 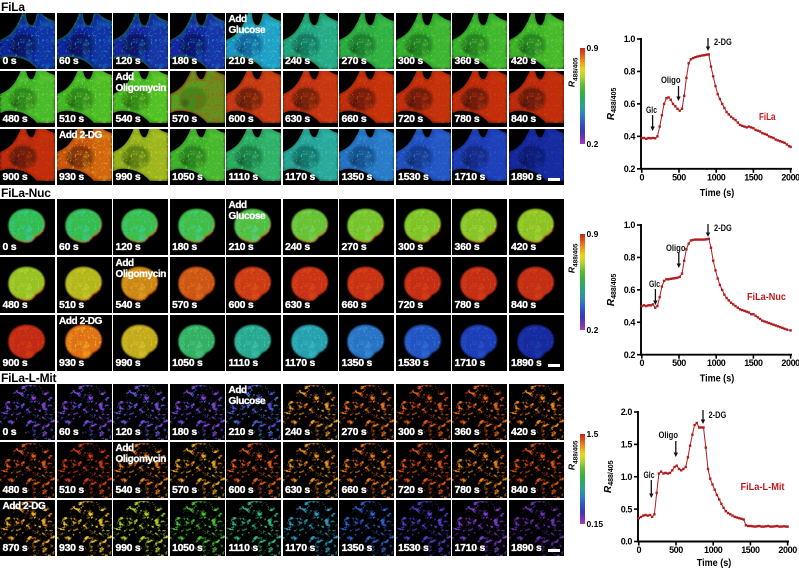 What do you see at coordinates (626, 509) in the screenshot?
I see `svg-text: 0.5` at bounding box center [626, 509].